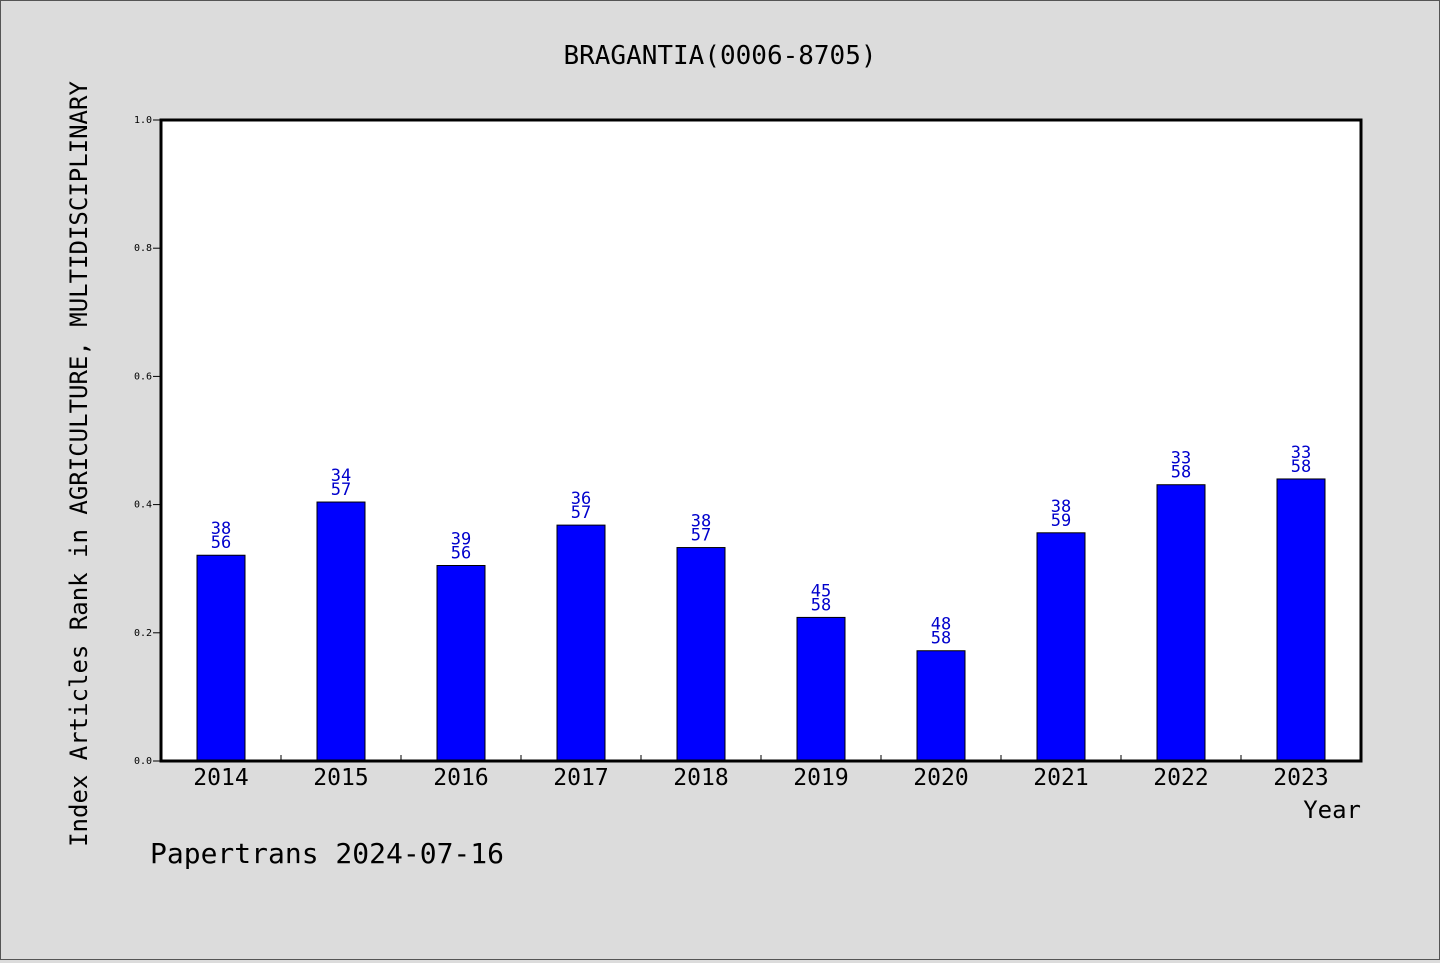 The image size is (1440, 963). Describe the element at coordinates (341, 476) in the screenshot. I see `bar-rank-label: 34` at that location.